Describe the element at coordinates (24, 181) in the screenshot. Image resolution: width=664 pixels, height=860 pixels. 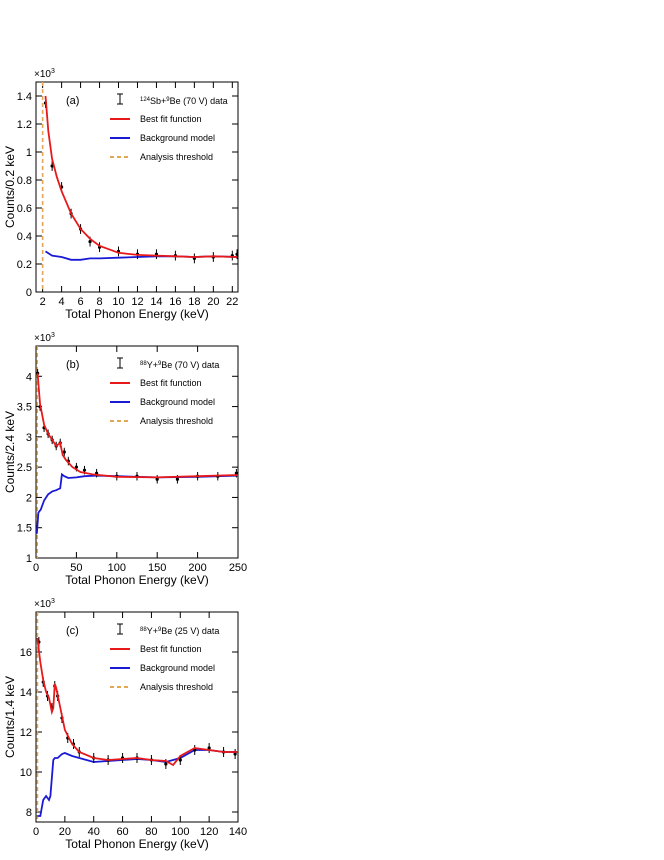
I see `y-tick-label: 0.8` at that location.